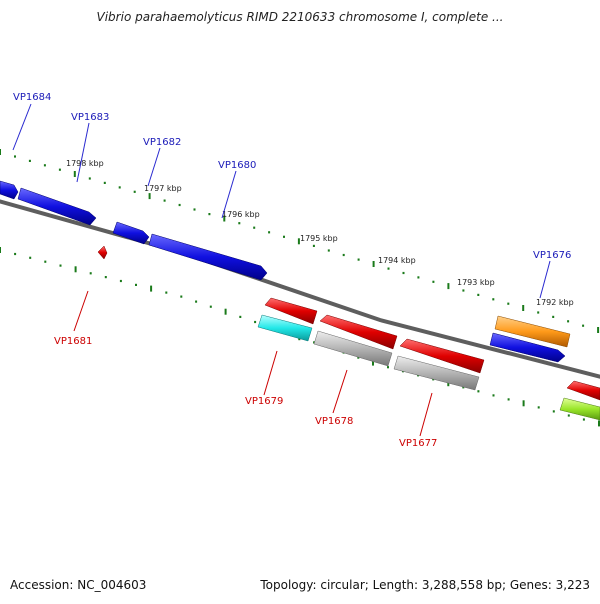 The height and width of the screenshot is (604, 600). I want to click on gene-arrow-vp1682-a, so click(131, 233).